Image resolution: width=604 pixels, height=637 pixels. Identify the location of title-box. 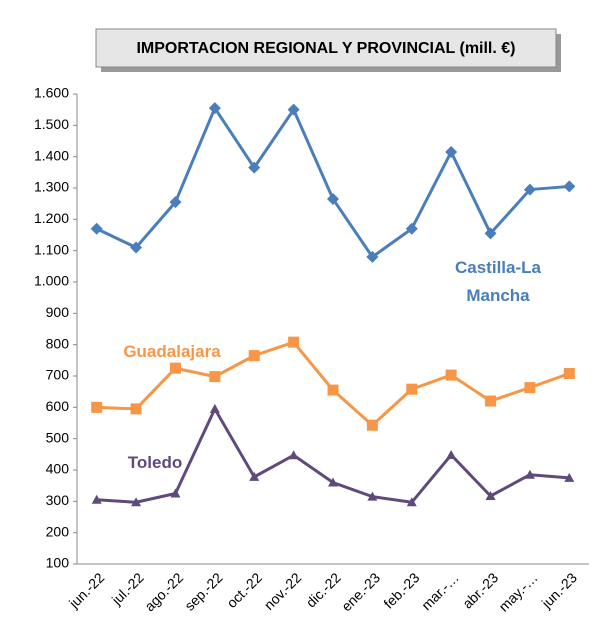
(326, 48).